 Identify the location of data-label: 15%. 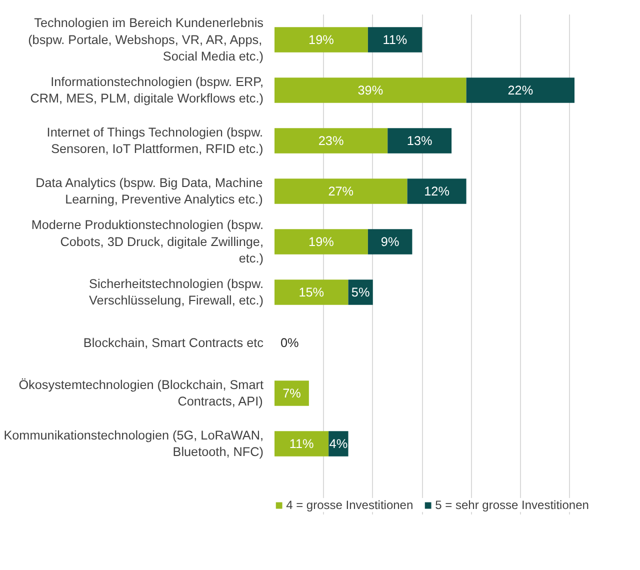
(311, 292).